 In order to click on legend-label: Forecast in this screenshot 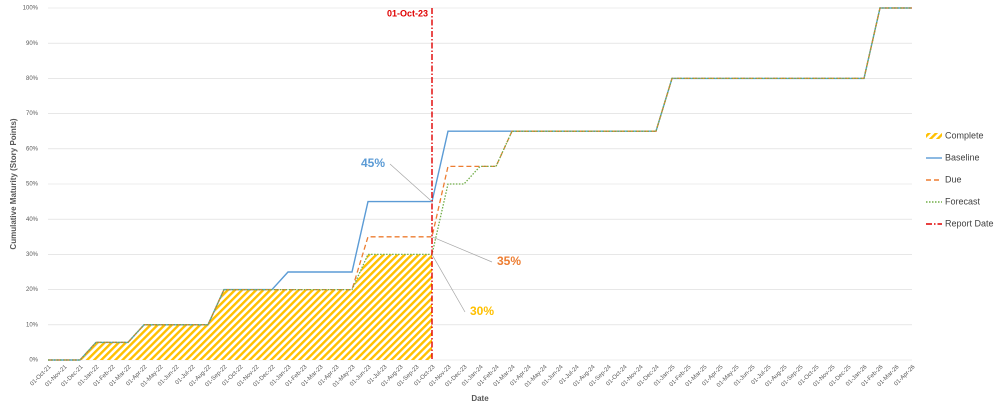, I will do `click(963, 201)`.